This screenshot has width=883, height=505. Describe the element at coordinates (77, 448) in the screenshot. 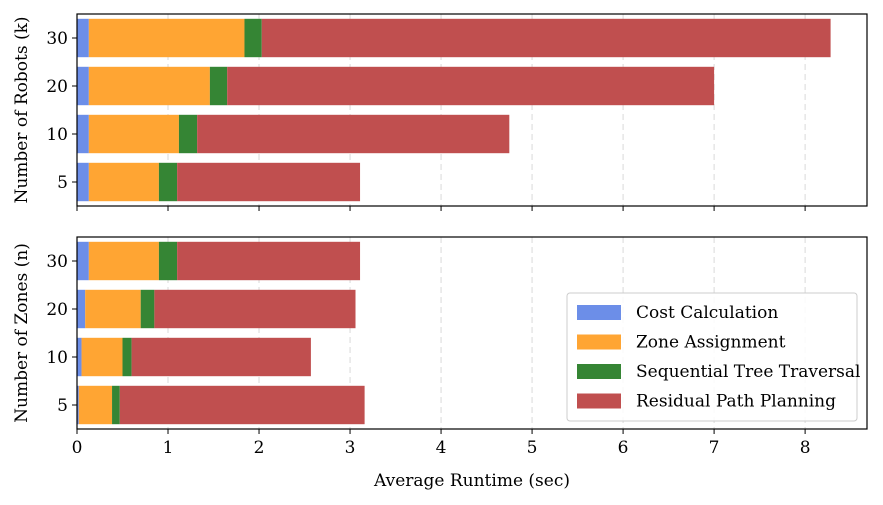

I see `x-tick-label: 0` at that location.